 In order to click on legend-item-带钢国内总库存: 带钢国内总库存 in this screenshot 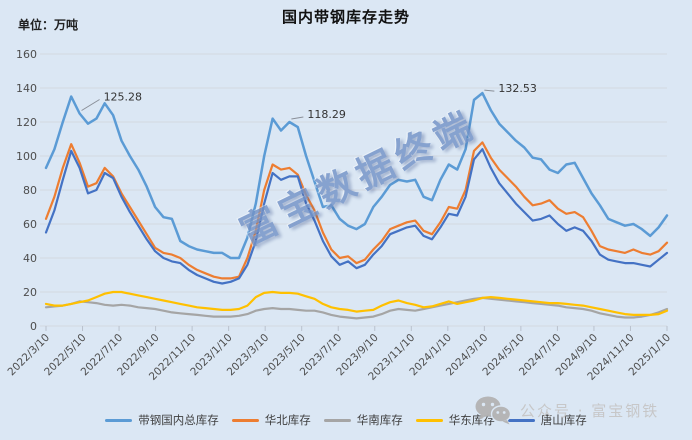, I will do `click(162, 420)`.